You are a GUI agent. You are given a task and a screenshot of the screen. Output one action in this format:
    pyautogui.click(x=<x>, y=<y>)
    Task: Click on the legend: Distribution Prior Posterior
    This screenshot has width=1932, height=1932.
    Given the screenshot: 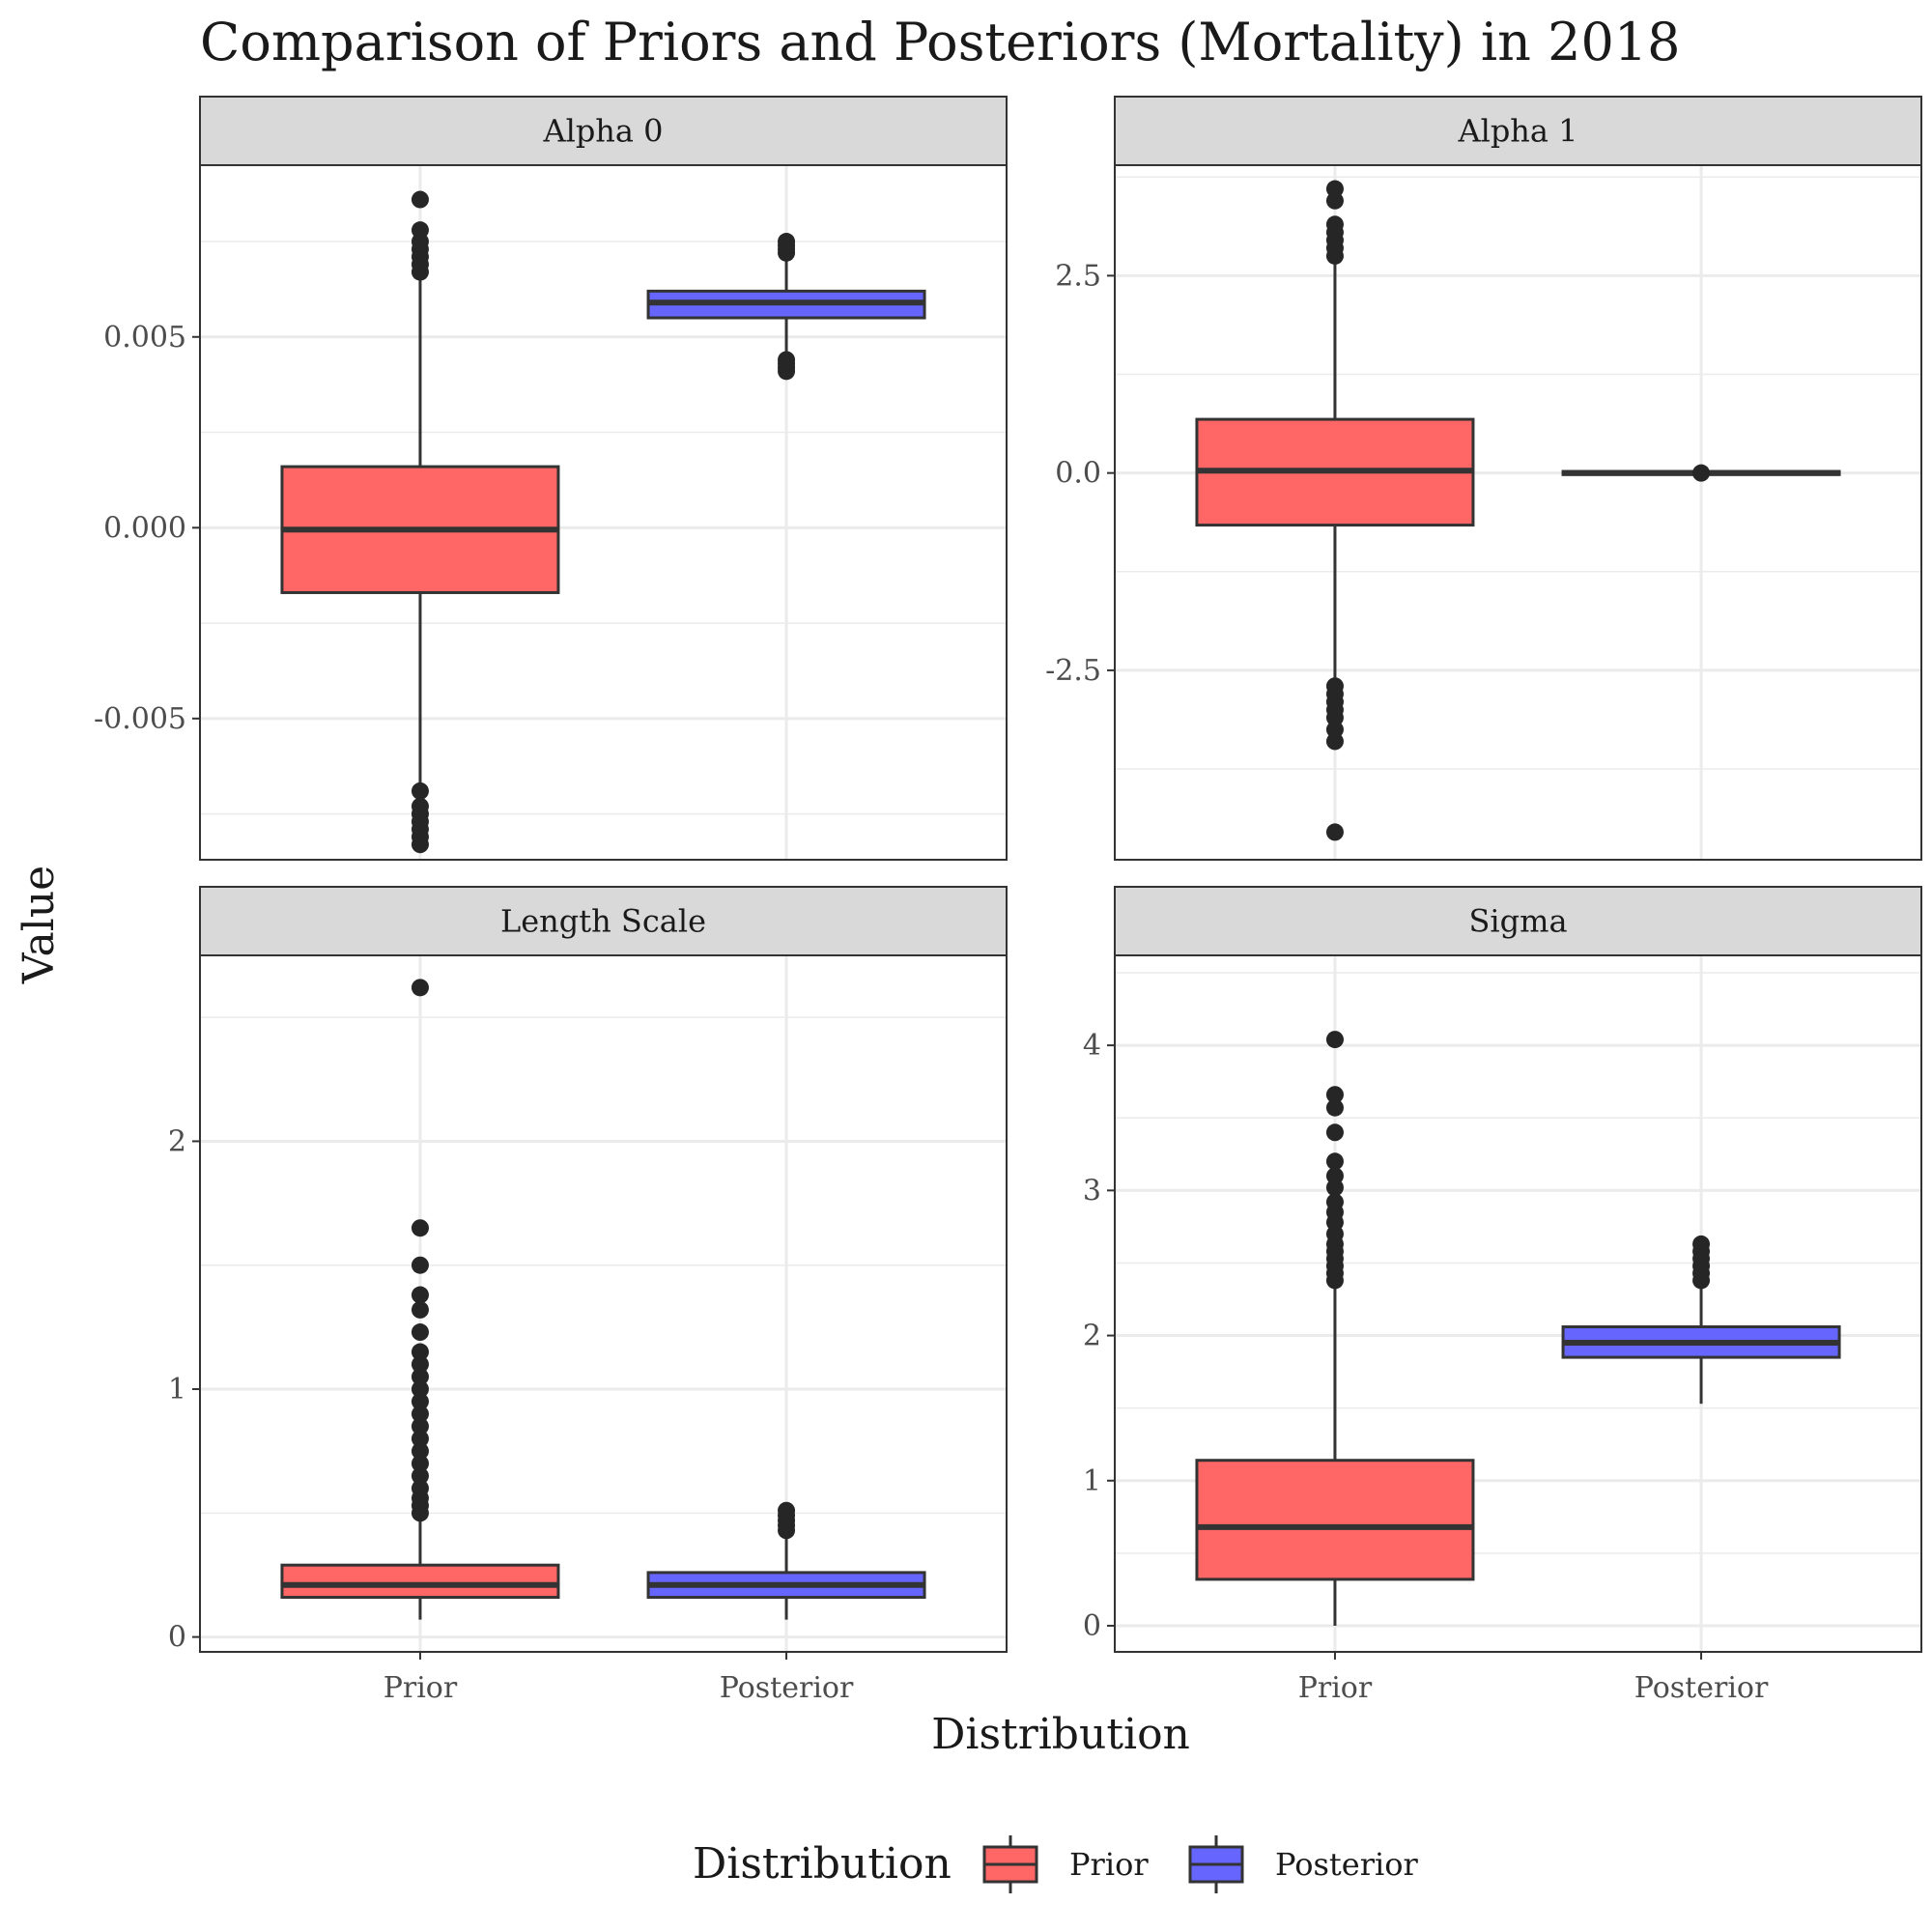 What is the action you would take?
    pyautogui.click(x=1056, y=1864)
    